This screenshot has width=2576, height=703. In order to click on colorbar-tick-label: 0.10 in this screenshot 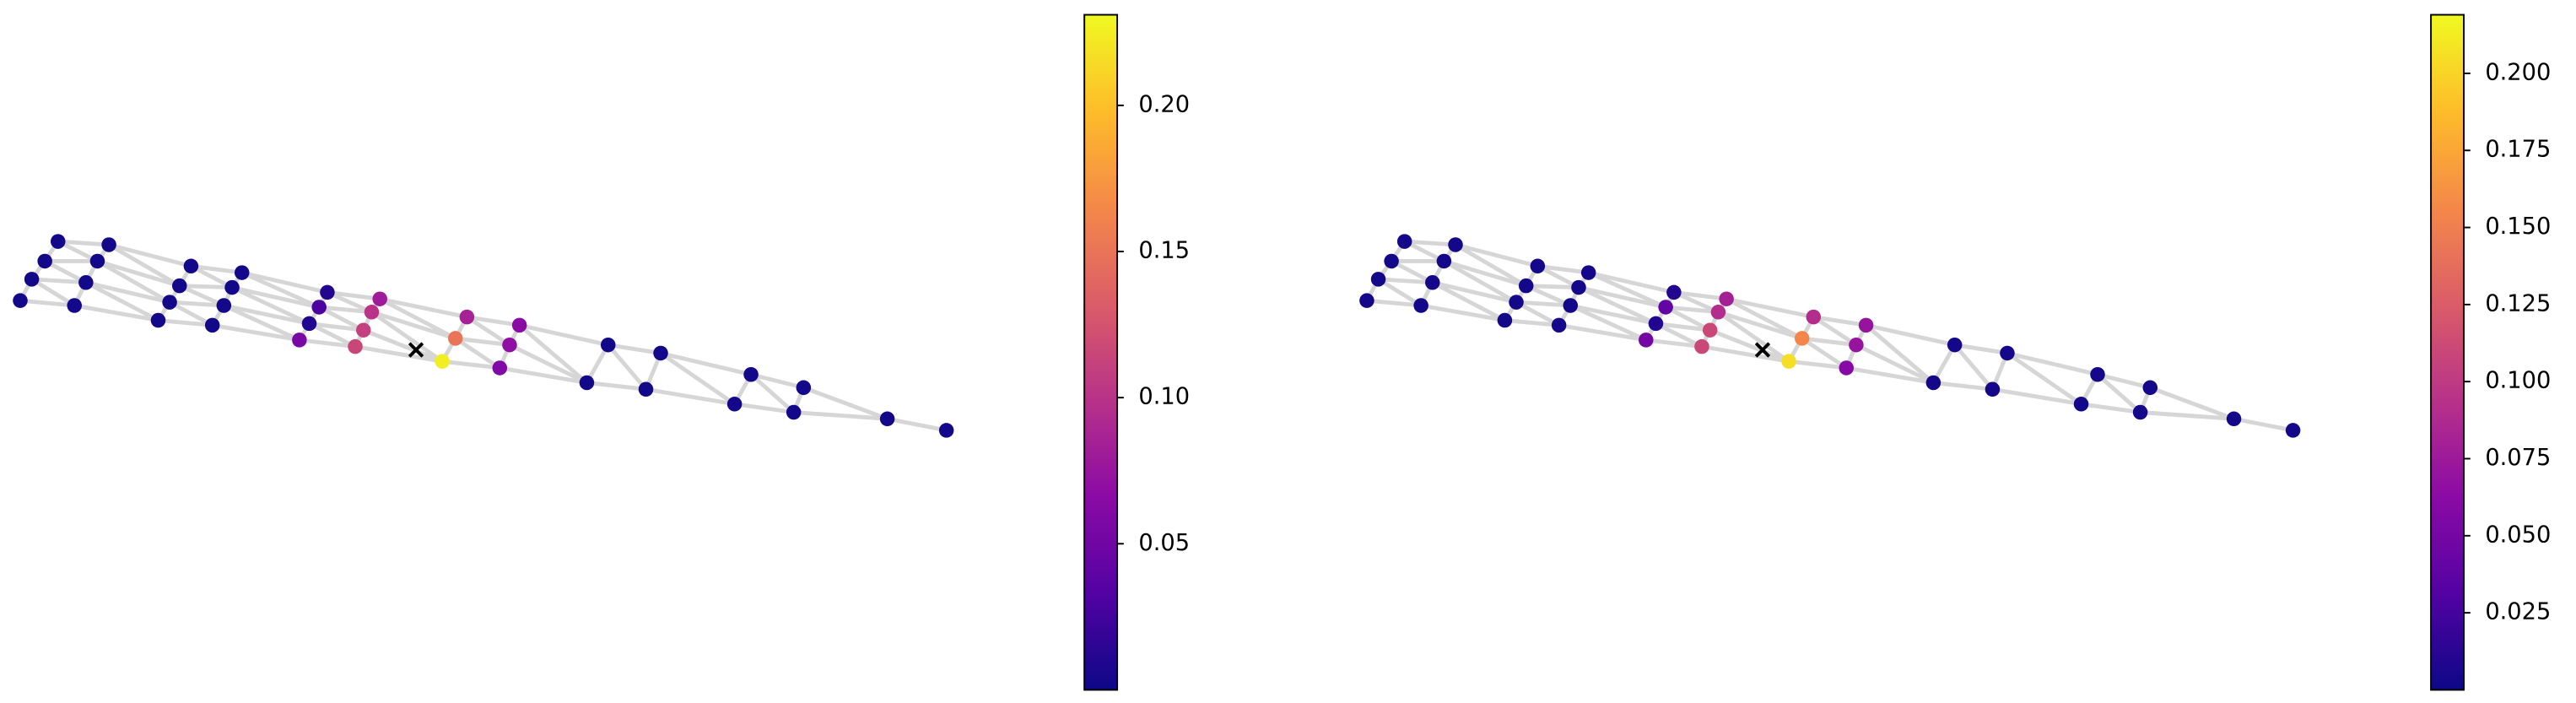, I will do `click(1164, 397)`.